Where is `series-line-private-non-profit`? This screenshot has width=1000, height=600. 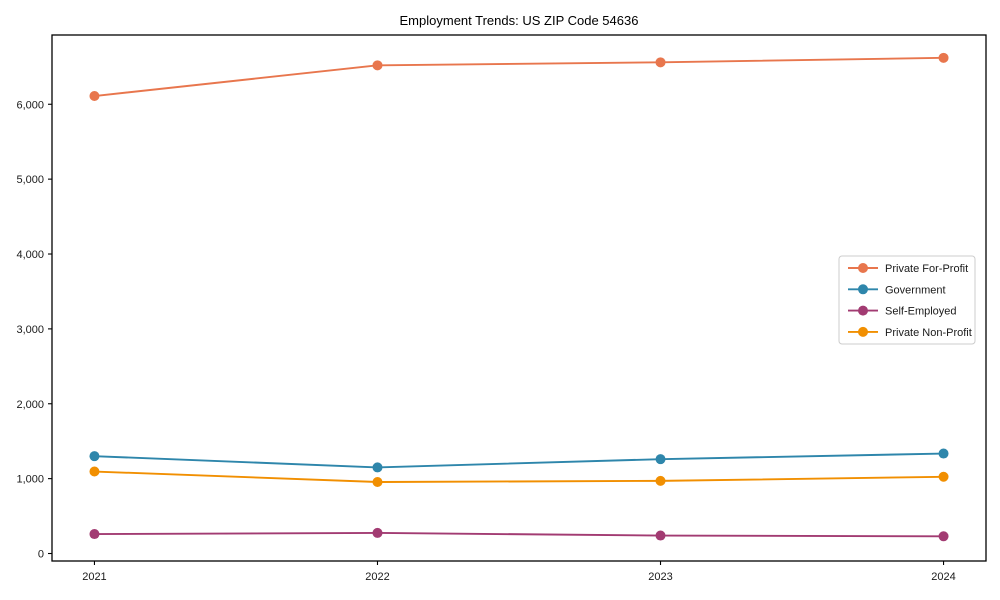 series-line-private-non-profit is located at coordinates (519, 476).